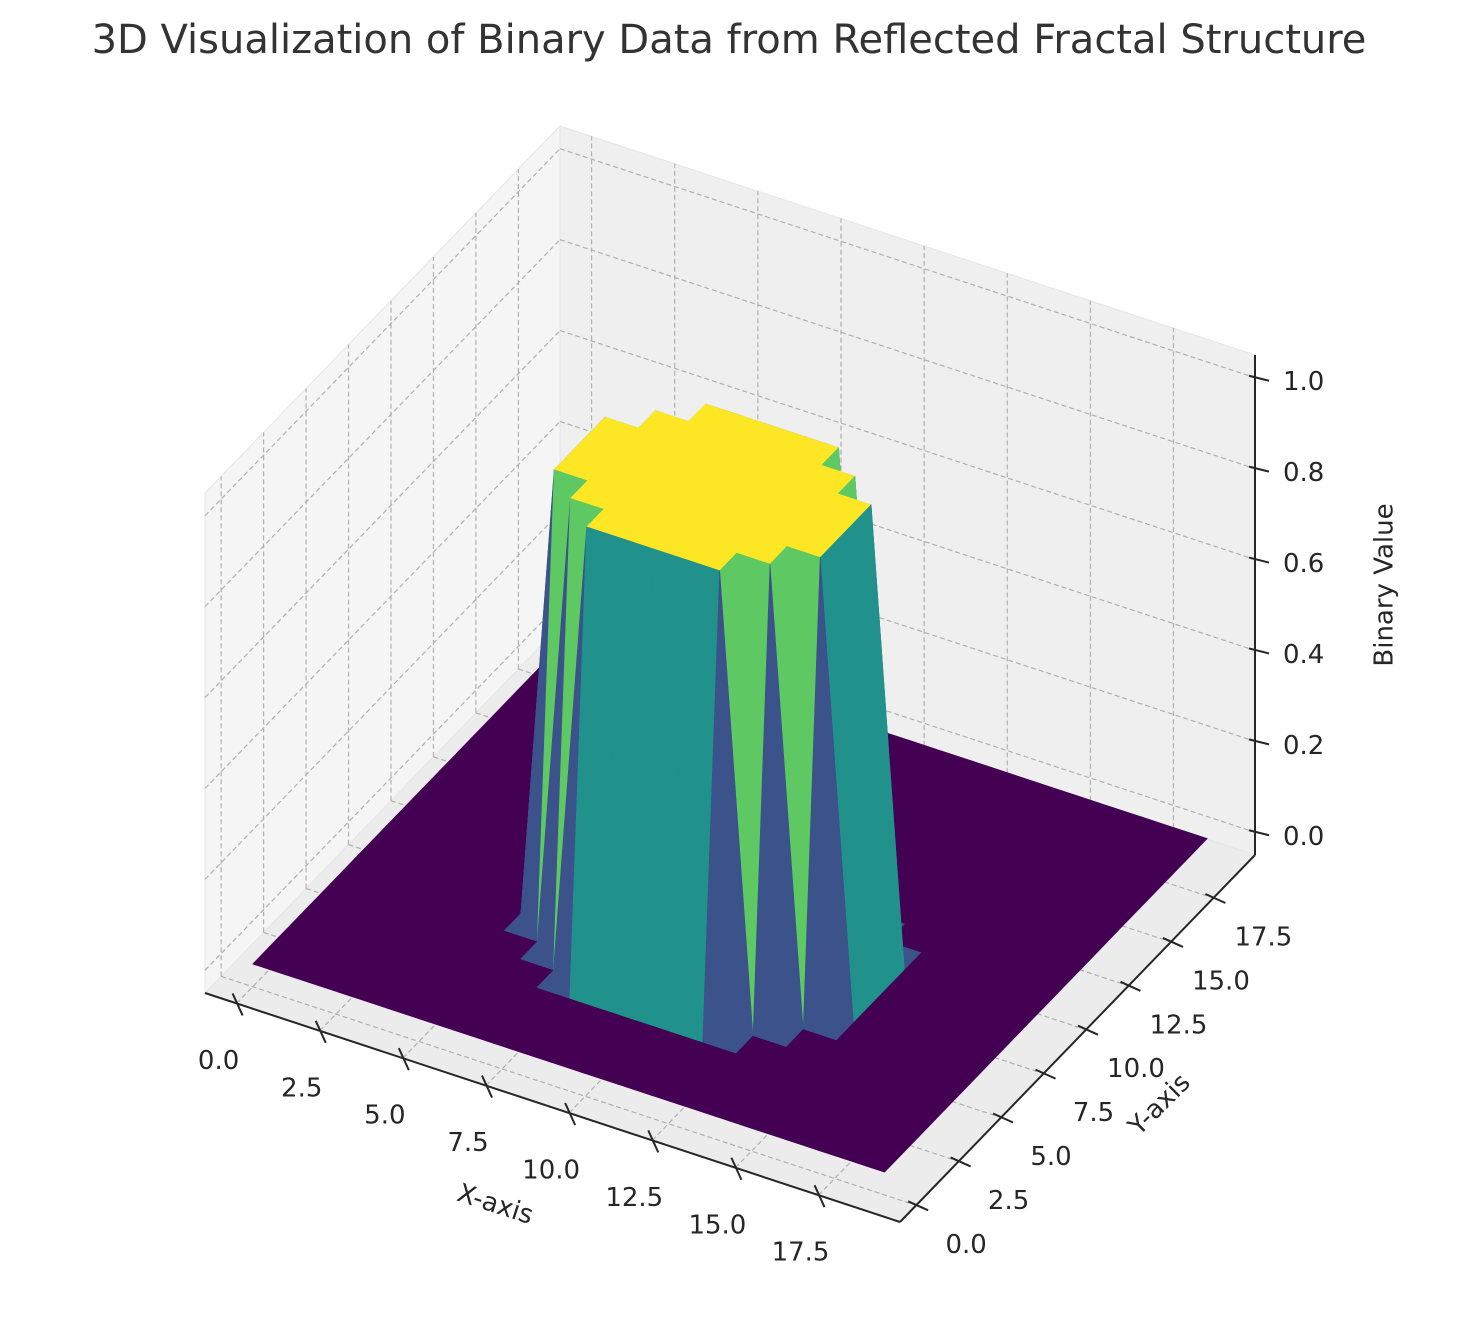 The width and height of the screenshot is (1458, 1322). What do you see at coordinates (634, 1198) in the screenshot?
I see `x-tick-label: 12.5` at bounding box center [634, 1198].